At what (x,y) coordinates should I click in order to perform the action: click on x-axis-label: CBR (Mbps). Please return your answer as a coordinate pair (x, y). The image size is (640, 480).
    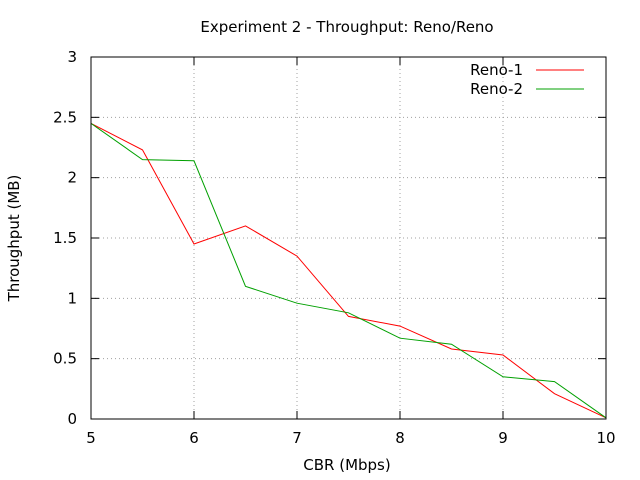
    Looking at the image, I should click on (346, 465).